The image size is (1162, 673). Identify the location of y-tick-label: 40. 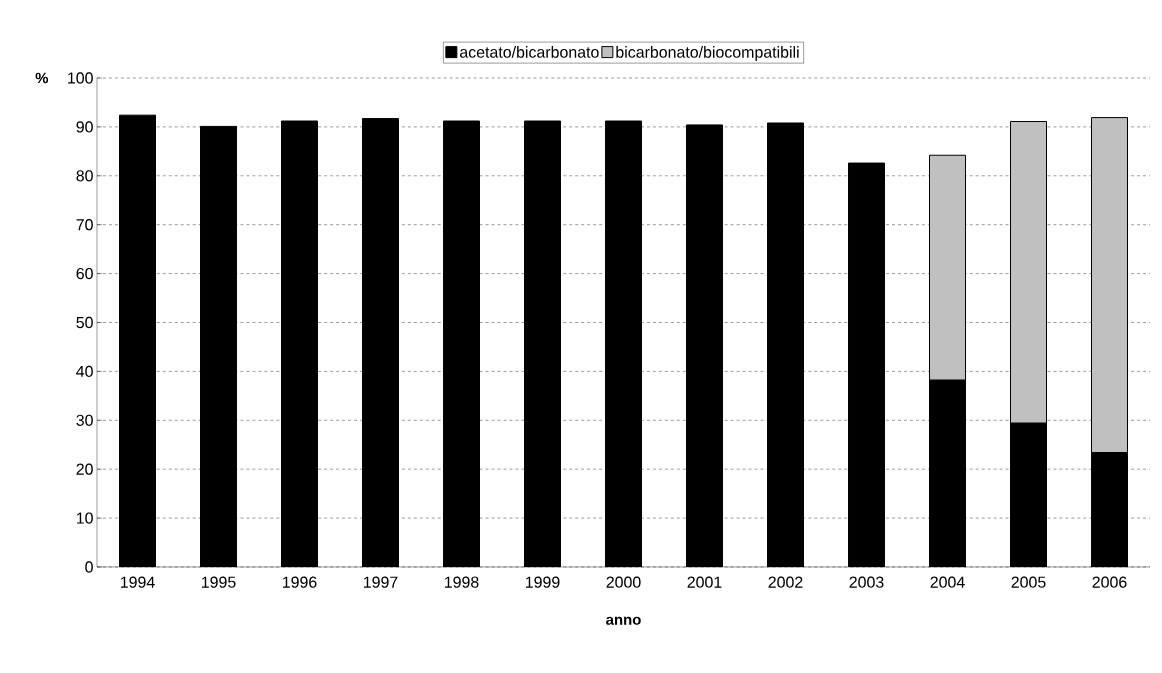
(84, 371).